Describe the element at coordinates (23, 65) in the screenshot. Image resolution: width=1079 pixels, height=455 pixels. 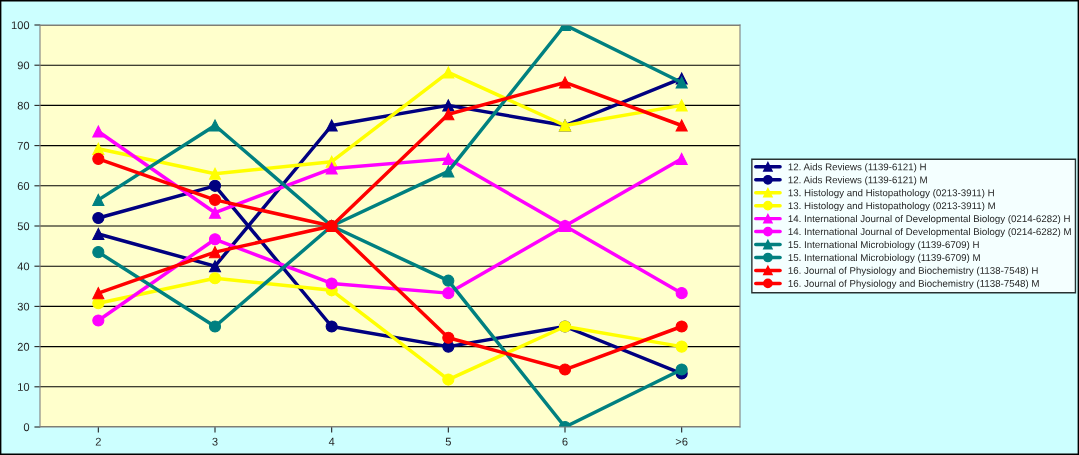
I see `y-tick-label: 90` at that location.